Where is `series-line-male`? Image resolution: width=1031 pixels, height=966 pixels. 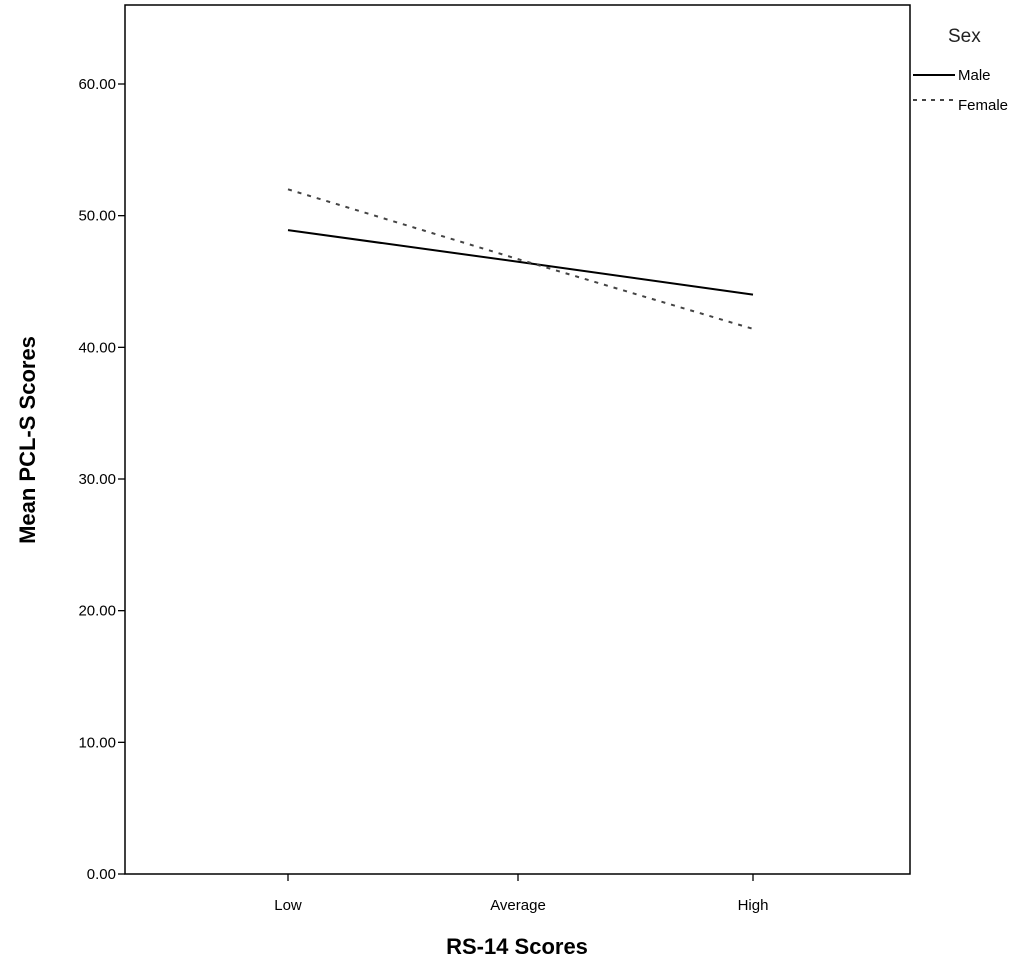
series-line-male is located at coordinates (520, 262).